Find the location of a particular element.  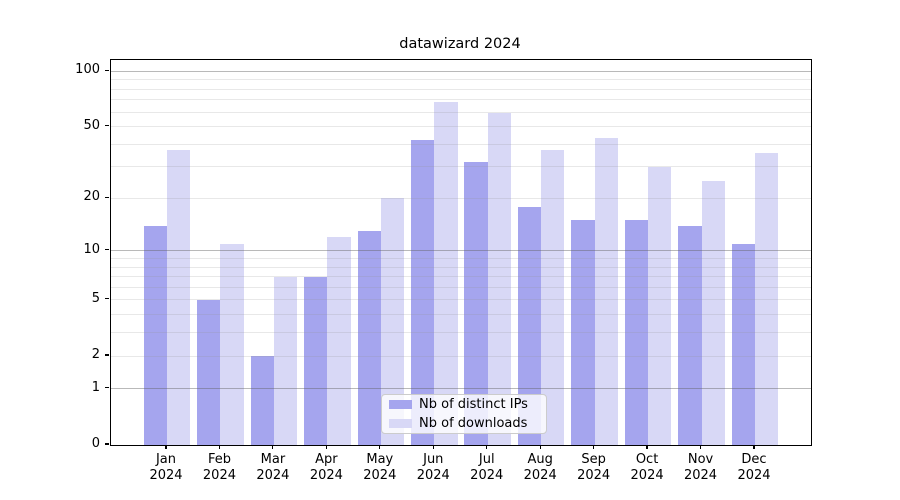

legend-swatch-distinct-ips is located at coordinates (400, 404).